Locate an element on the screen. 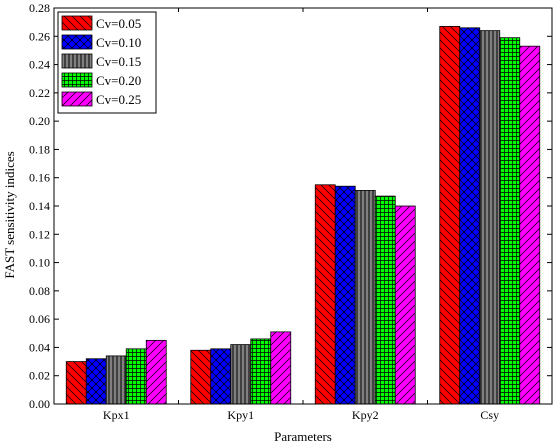 Image resolution: width=557 pixels, height=445 pixels. x-axis-title: Parameters is located at coordinates (303, 436).